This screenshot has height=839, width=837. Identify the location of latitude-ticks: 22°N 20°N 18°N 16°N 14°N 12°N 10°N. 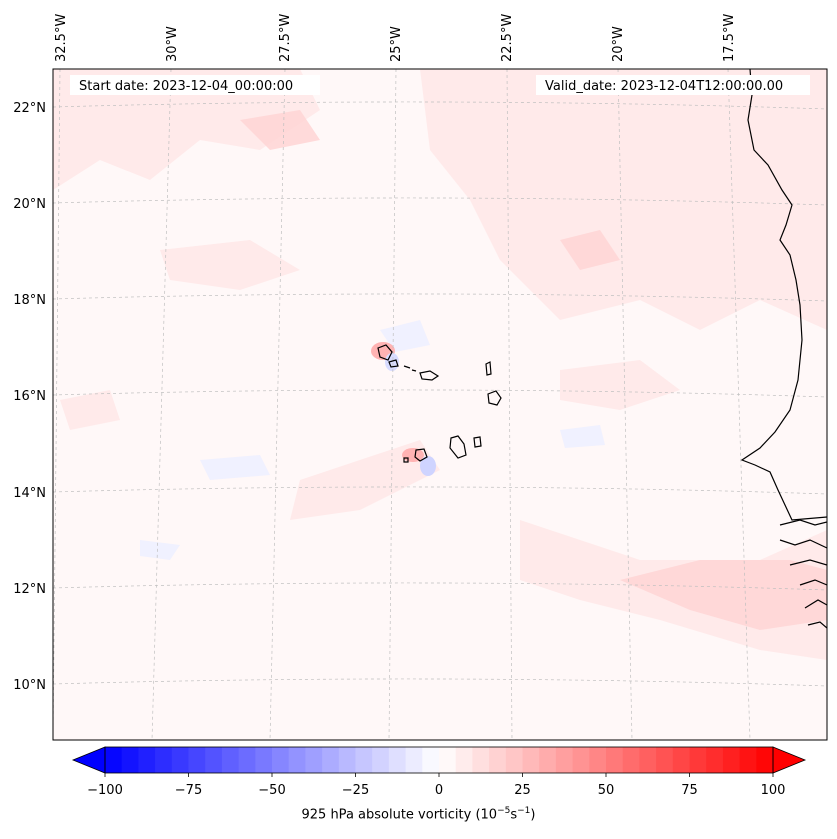
(29, 397).